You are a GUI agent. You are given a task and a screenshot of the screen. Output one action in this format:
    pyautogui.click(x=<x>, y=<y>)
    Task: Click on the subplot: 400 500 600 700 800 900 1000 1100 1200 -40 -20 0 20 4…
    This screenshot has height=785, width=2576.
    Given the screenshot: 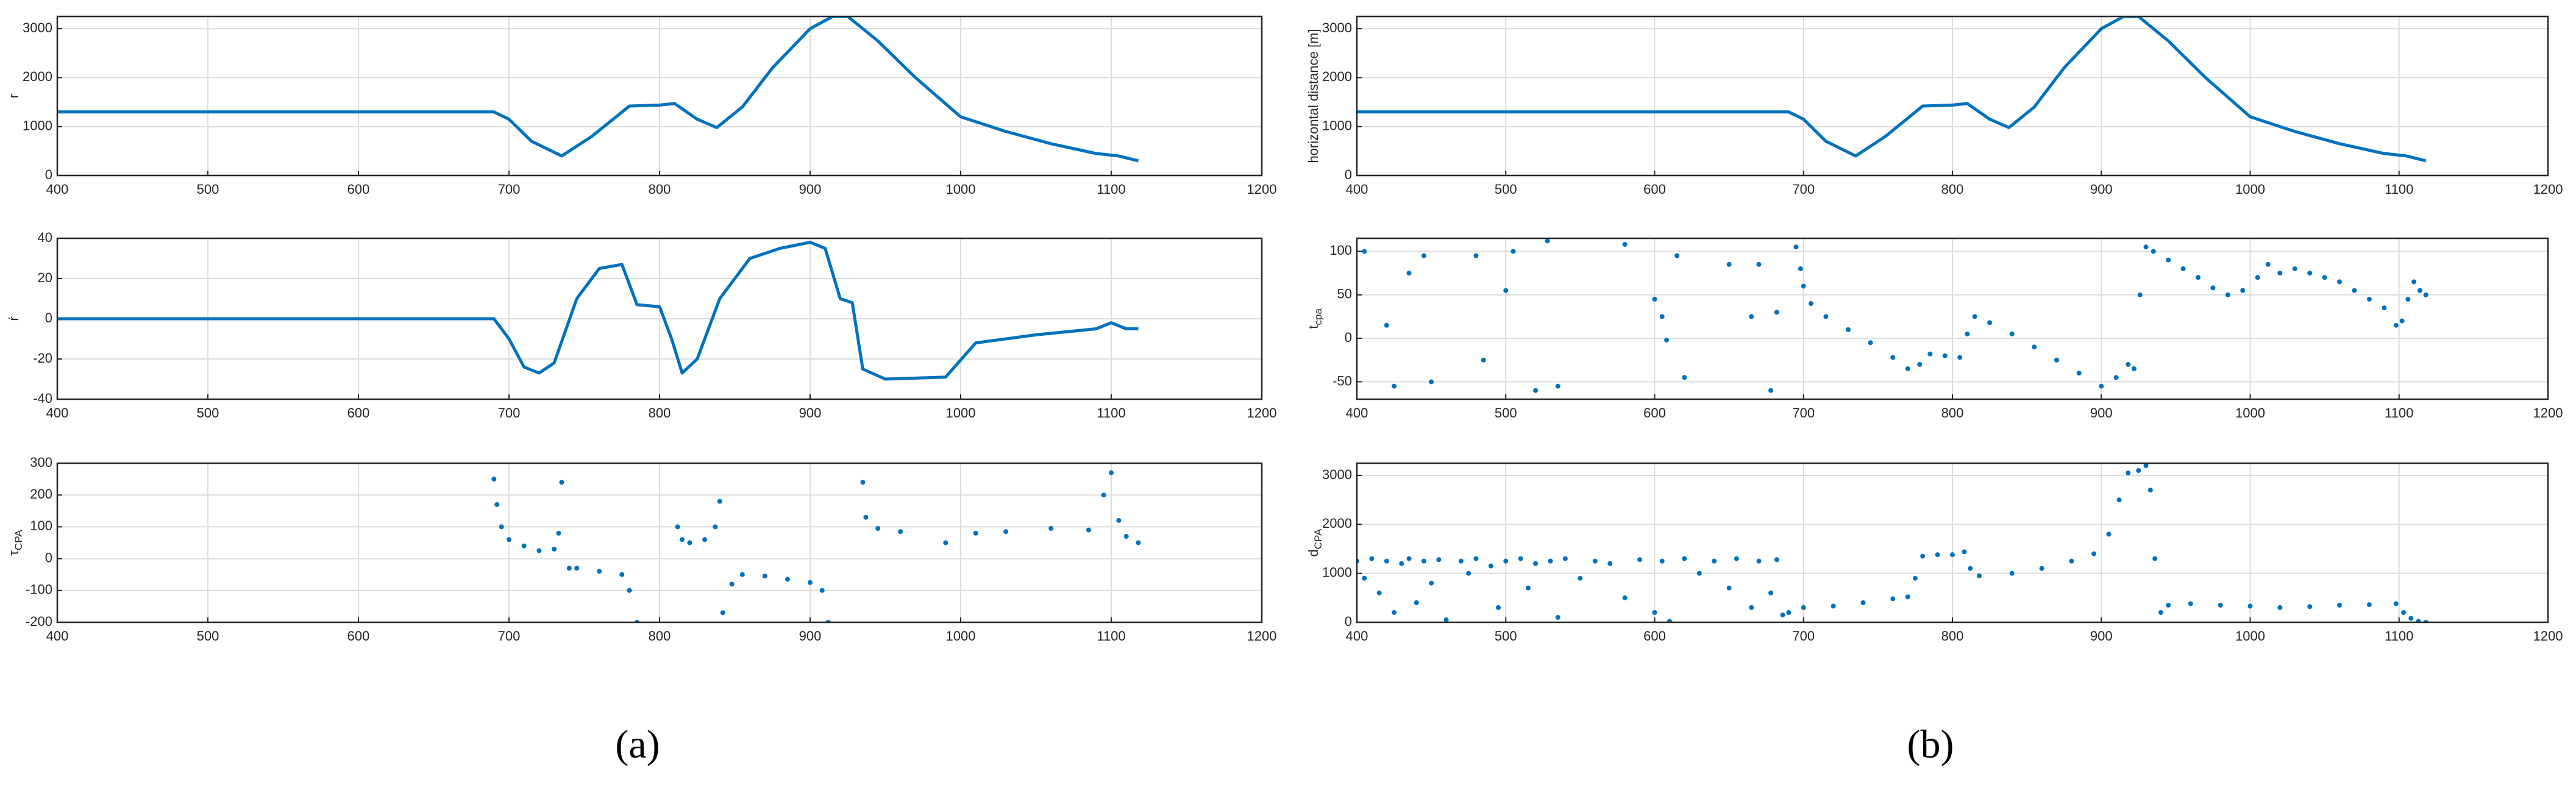 What is the action you would take?
    pyautogui.click(x=641, y=326)
    